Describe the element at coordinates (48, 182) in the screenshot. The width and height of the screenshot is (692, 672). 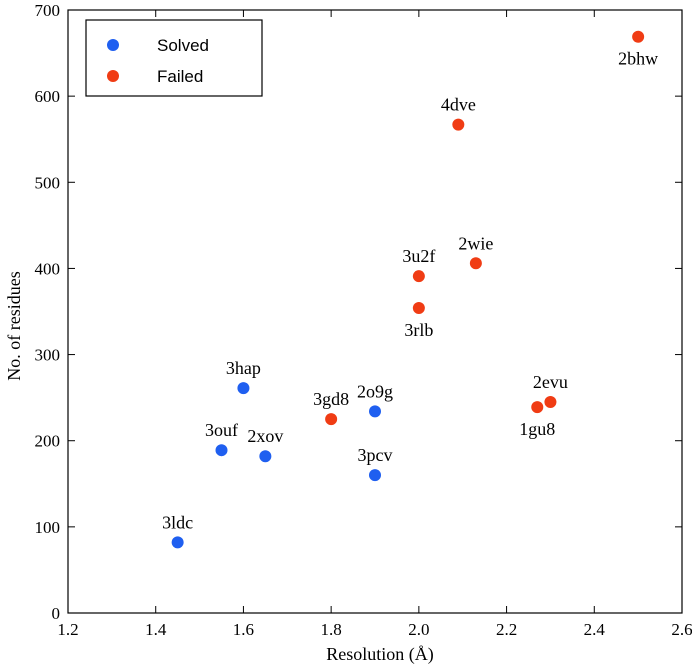
I see `y-tick-label: 500` at that location.